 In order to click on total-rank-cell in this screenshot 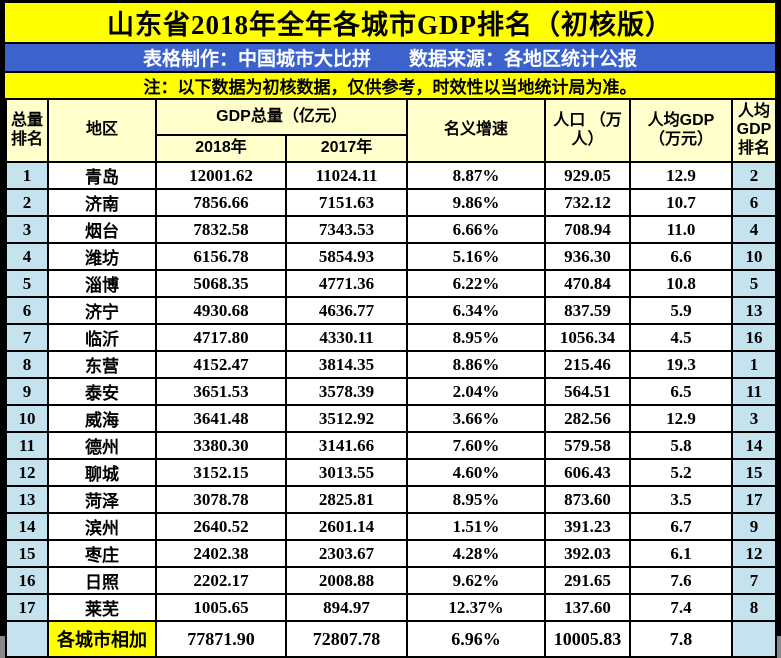, I will do `click(27, 639)`.